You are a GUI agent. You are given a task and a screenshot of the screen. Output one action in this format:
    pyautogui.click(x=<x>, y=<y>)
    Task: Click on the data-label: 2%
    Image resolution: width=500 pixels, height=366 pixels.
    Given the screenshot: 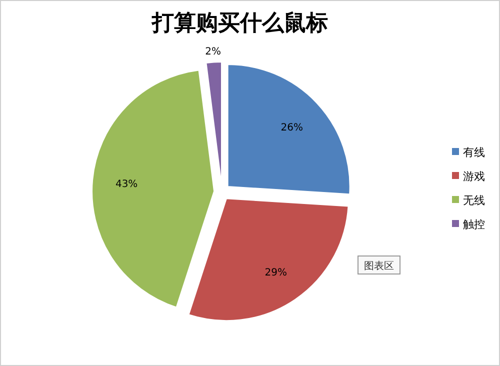 What is the action you would take?
    pyautogui.click(x=213, y=52)
    